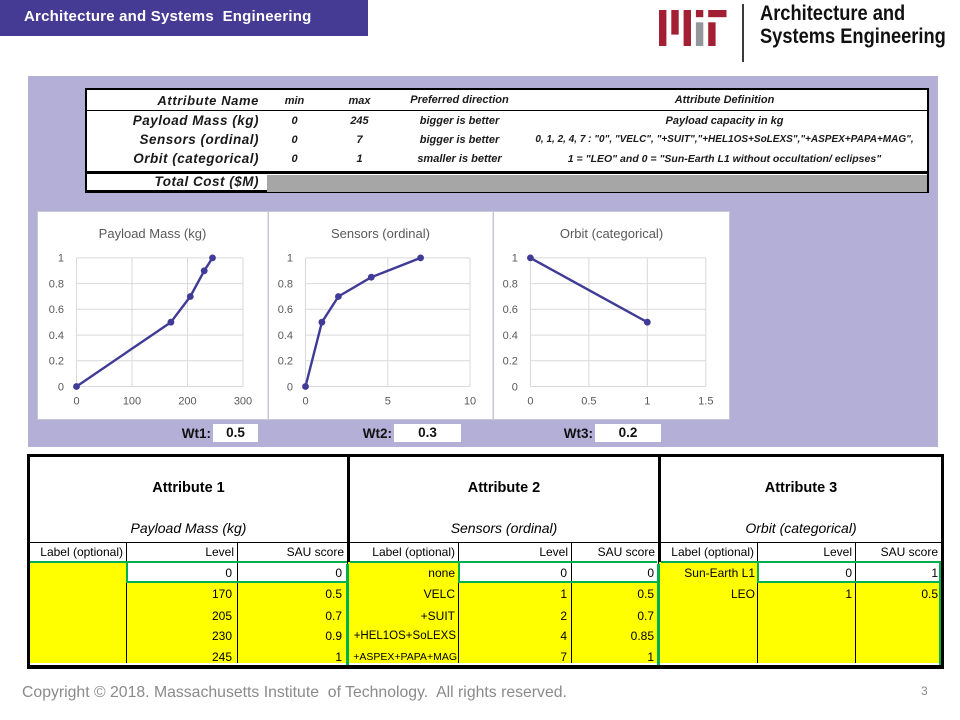 The height and width of the screenshot is (720, 960). What do you see at coordinates (187, 402) in the screenshot?
I see `svg-text: 200` at bounding box center [187, 402].